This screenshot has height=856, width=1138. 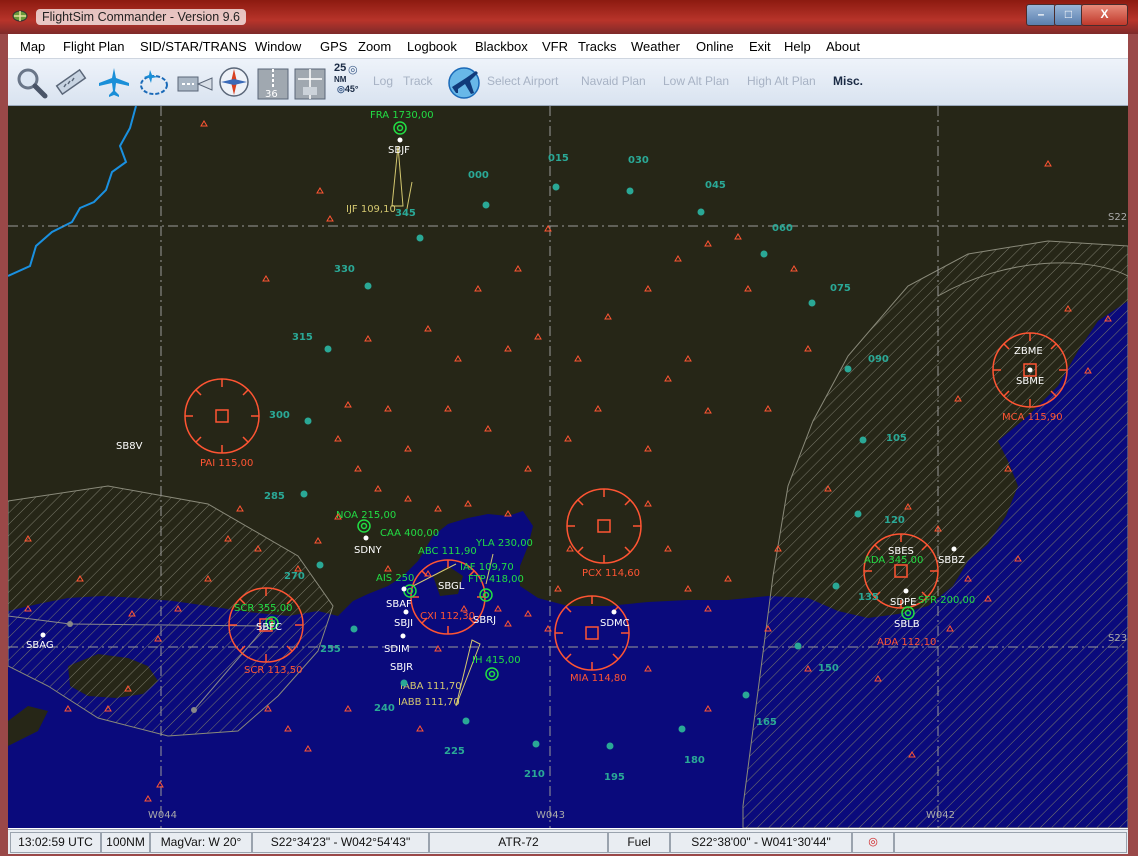 I want to click on range-unit: NM, so click(x=340, y=79).